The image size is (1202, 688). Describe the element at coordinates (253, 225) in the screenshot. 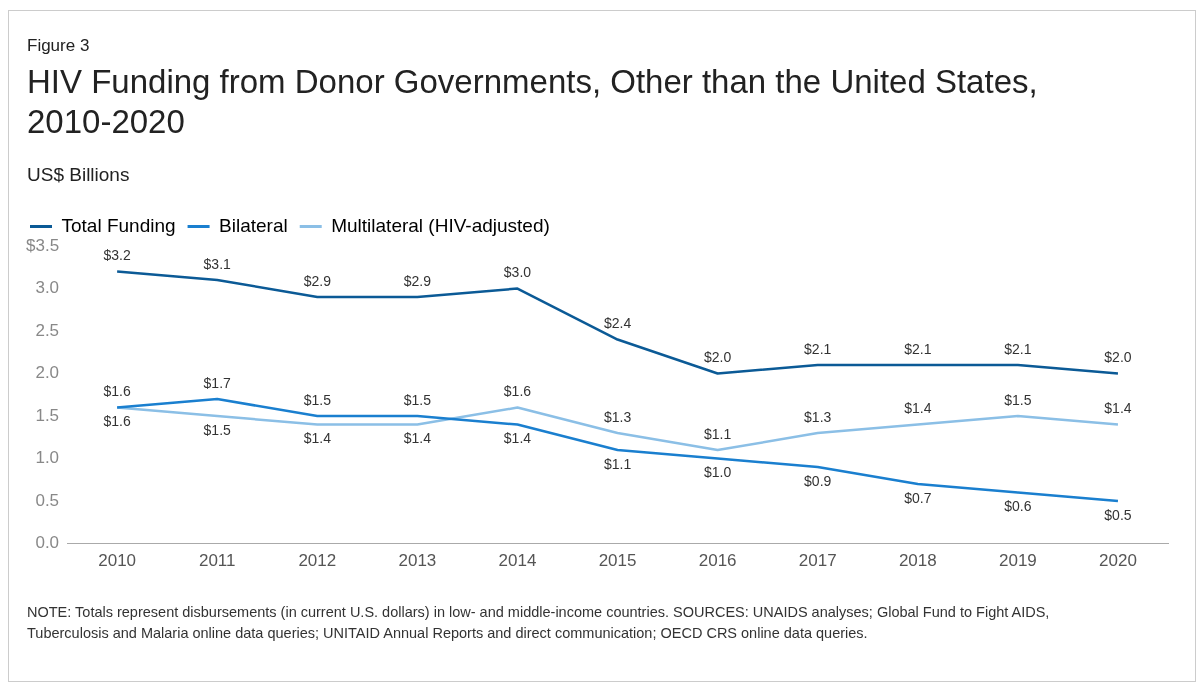

I see `legend-label: Bilateral` at that location.